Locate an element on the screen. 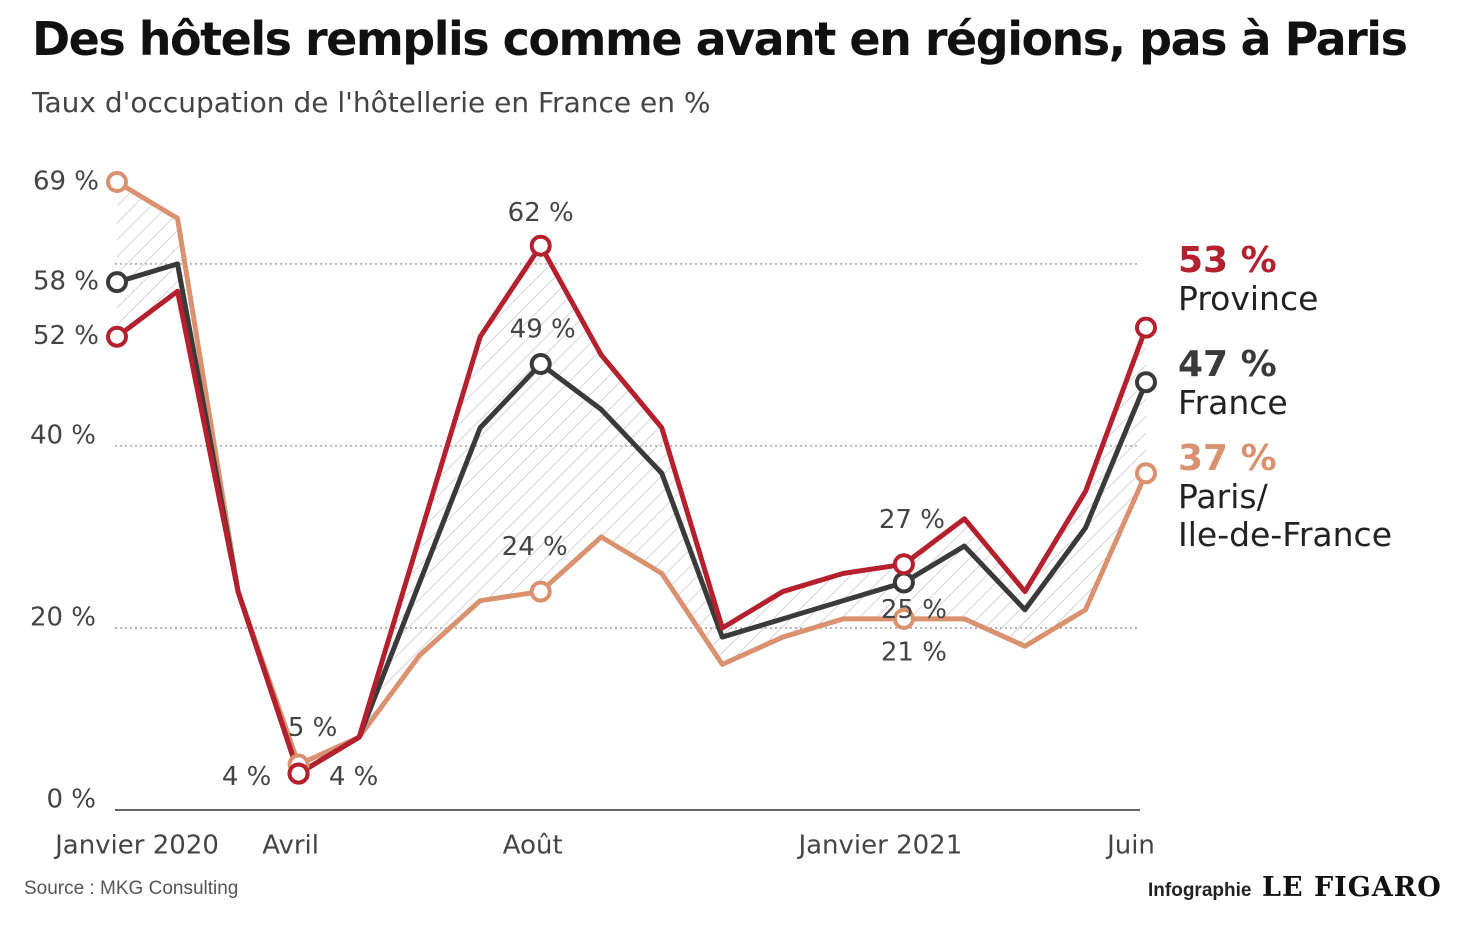  data-label: 69 % is located at coordinates (66, 182).